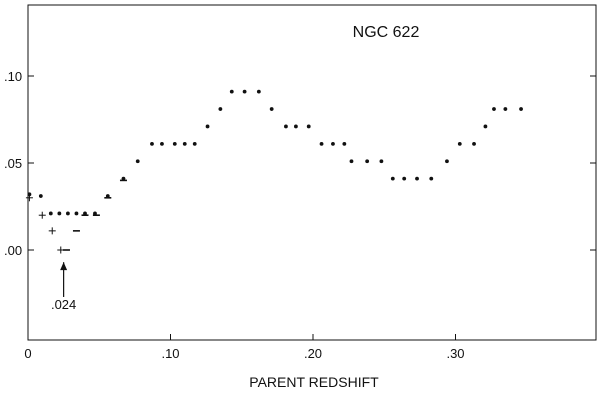 This screenshot has width=598, height=393. Describe the element at coordinates (313, 353) in the screenshot. I see `x-tick-label: .20` at that location.